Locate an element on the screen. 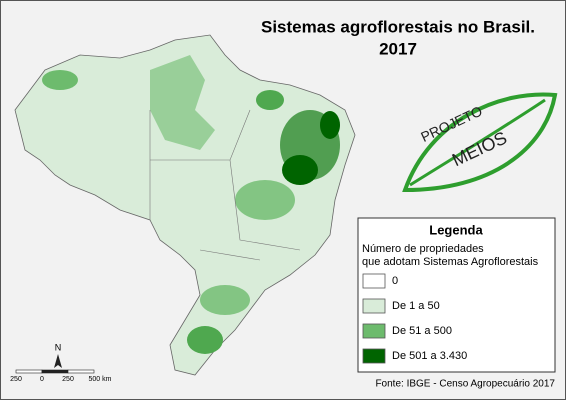 Image resolution: width=566 pixels, height=405 pixels. logo-vein is located at coordinates (477, 142).